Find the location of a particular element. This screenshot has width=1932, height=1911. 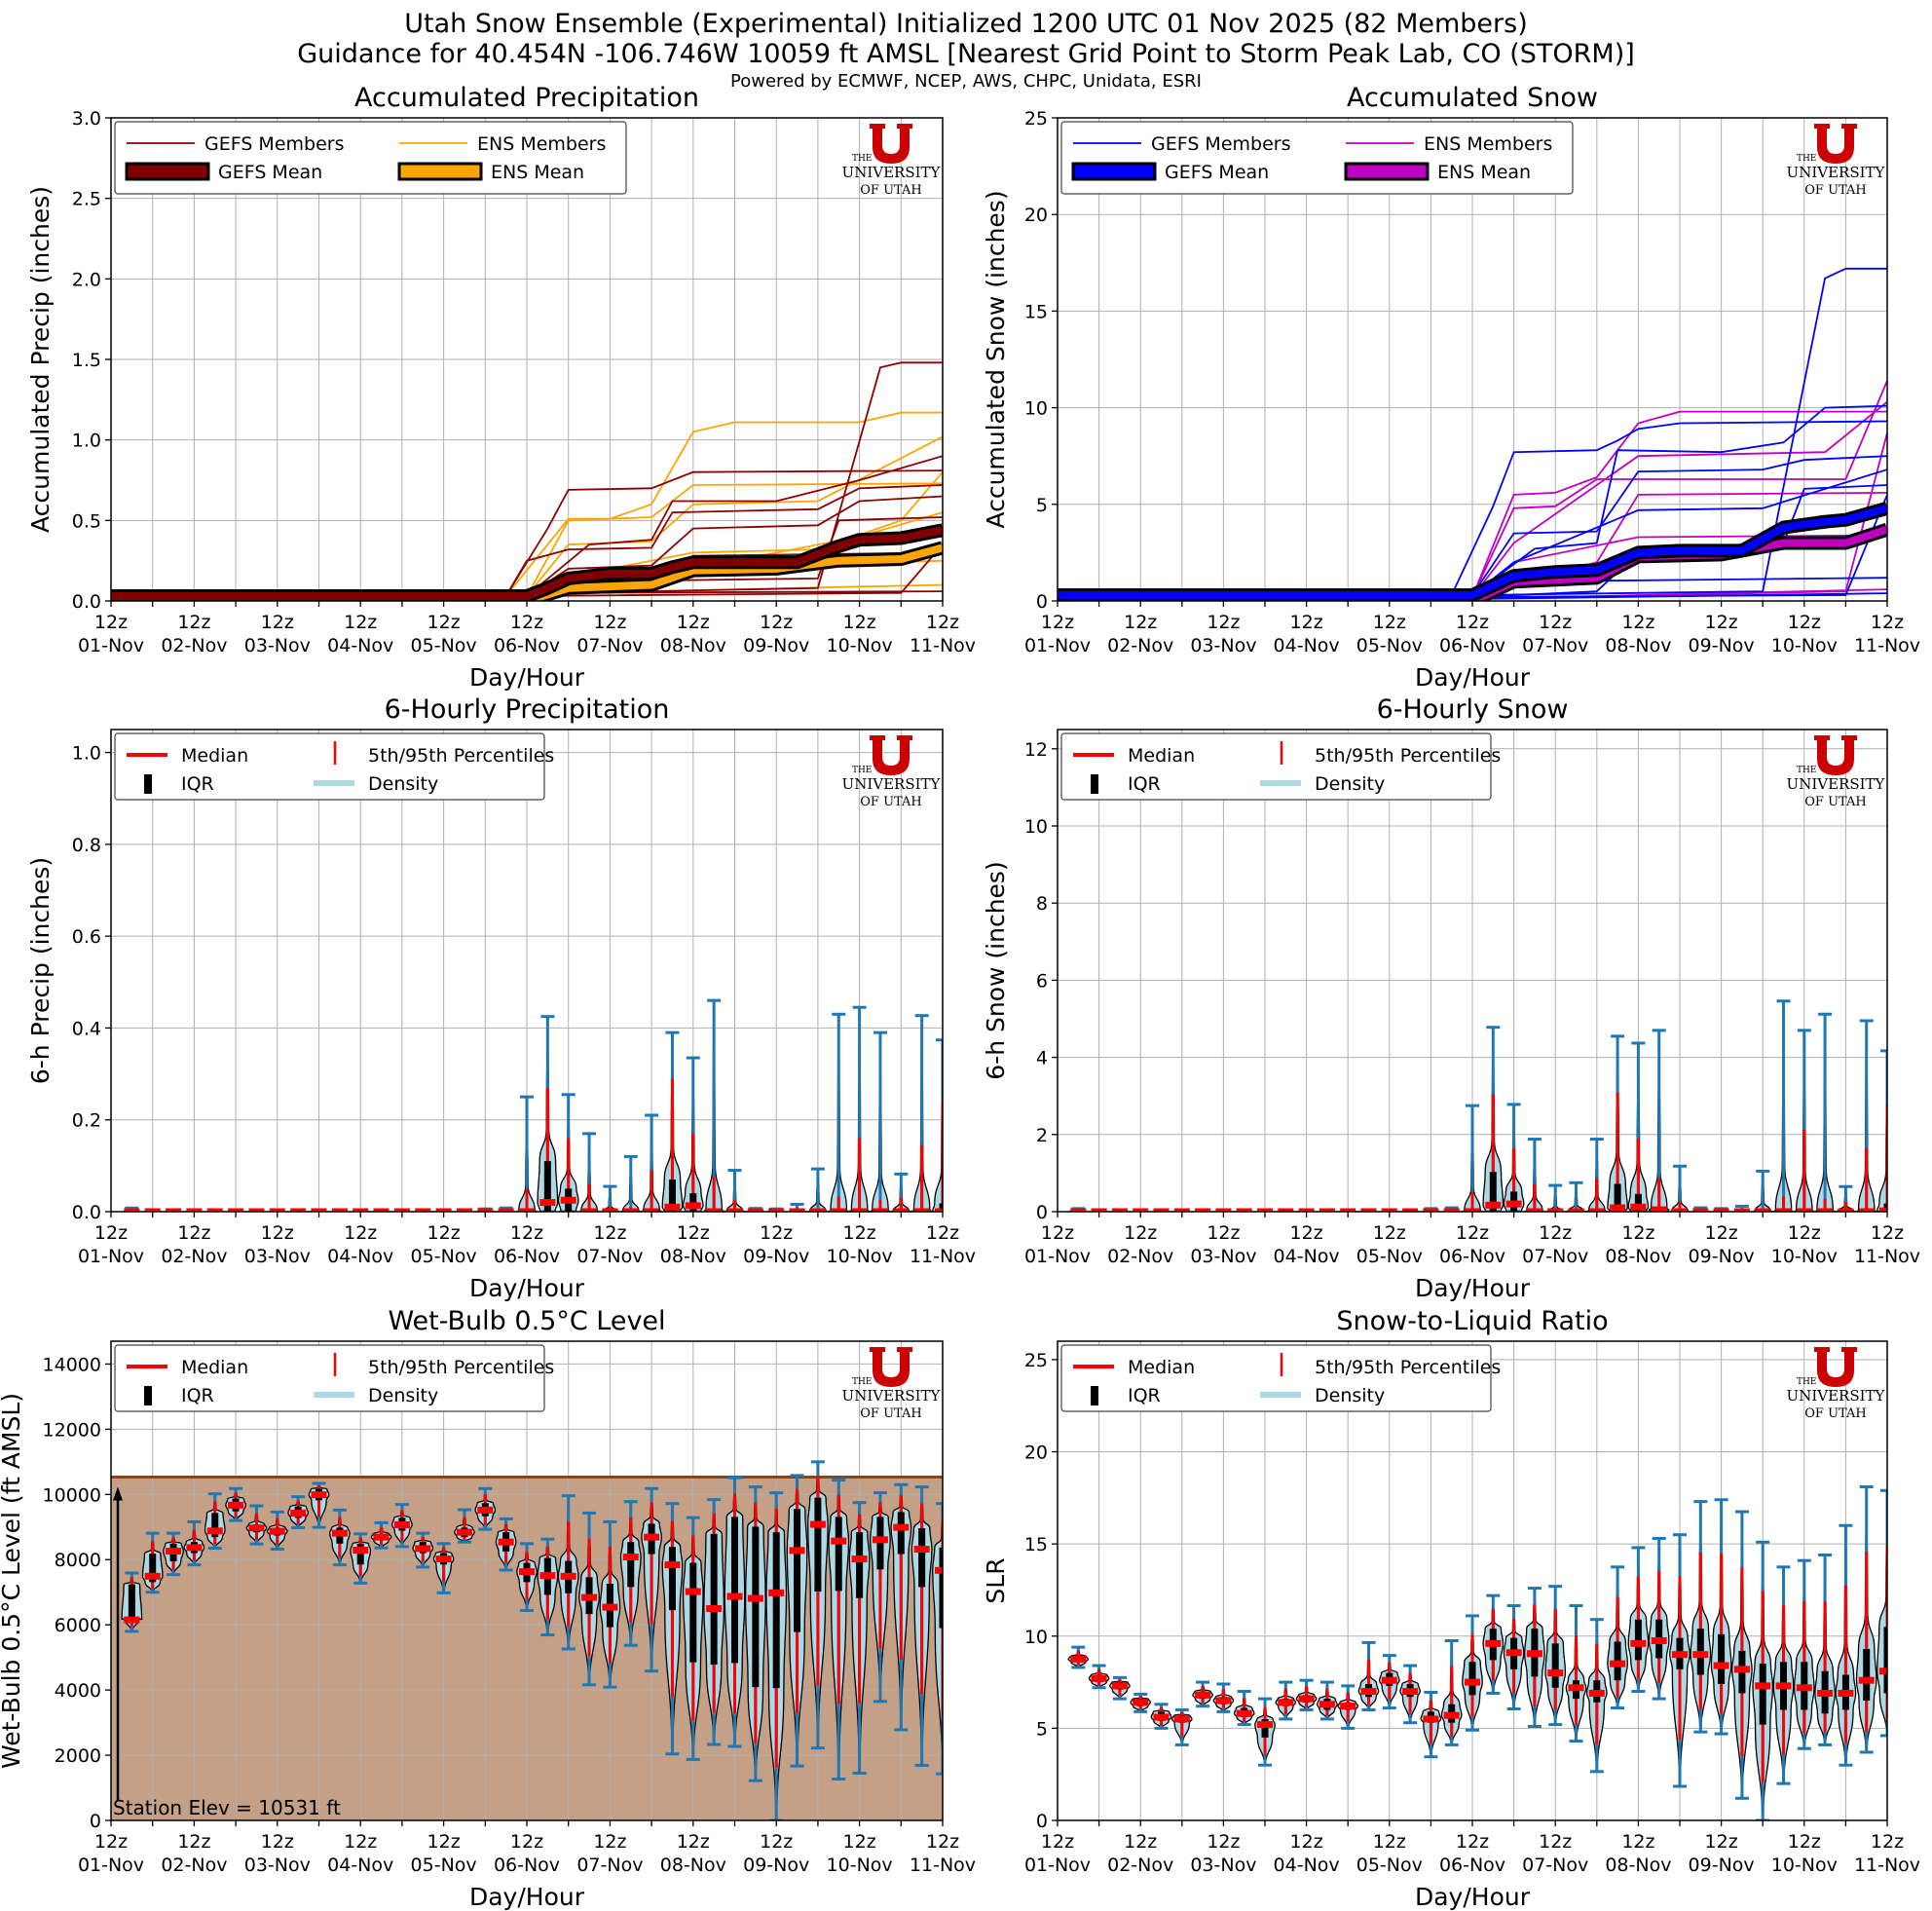

y-tick-label: 1.5 is located at coordinates (86, 360).